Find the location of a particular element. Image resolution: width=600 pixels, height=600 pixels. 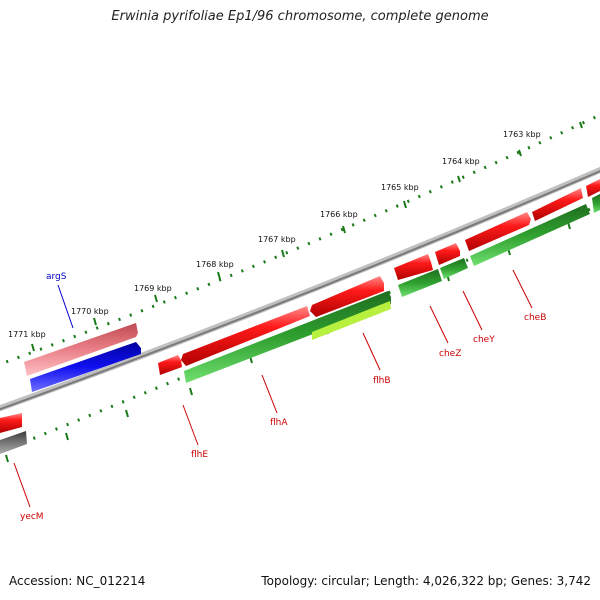

scale-label: 1764 kbp is located at coordinates (461, 161).